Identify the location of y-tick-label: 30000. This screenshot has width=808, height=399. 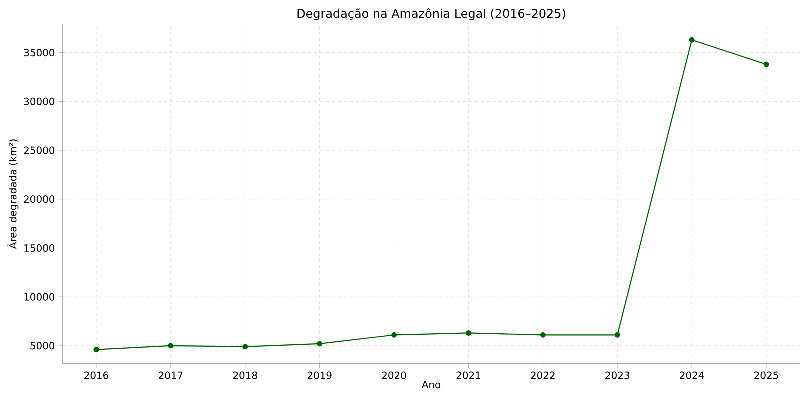
(39, 102).